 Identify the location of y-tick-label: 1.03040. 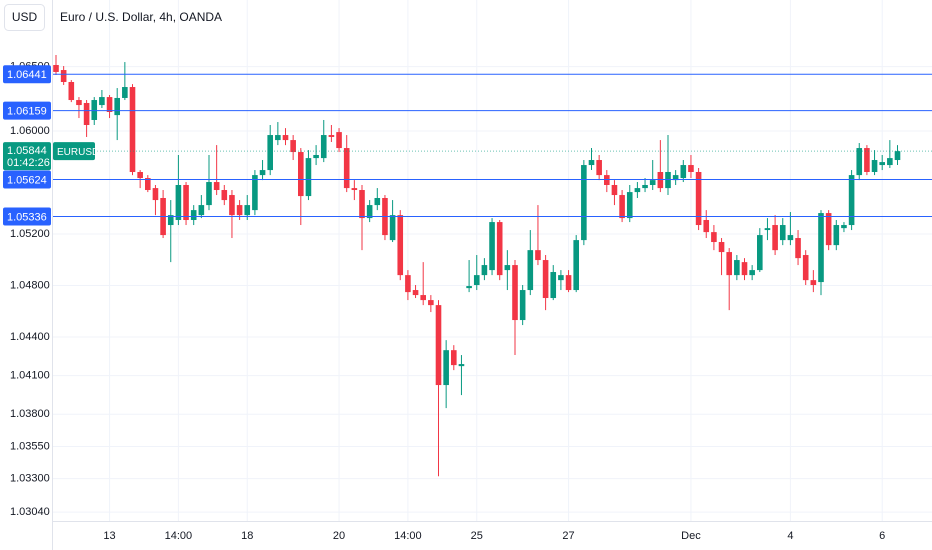
(30, 512).